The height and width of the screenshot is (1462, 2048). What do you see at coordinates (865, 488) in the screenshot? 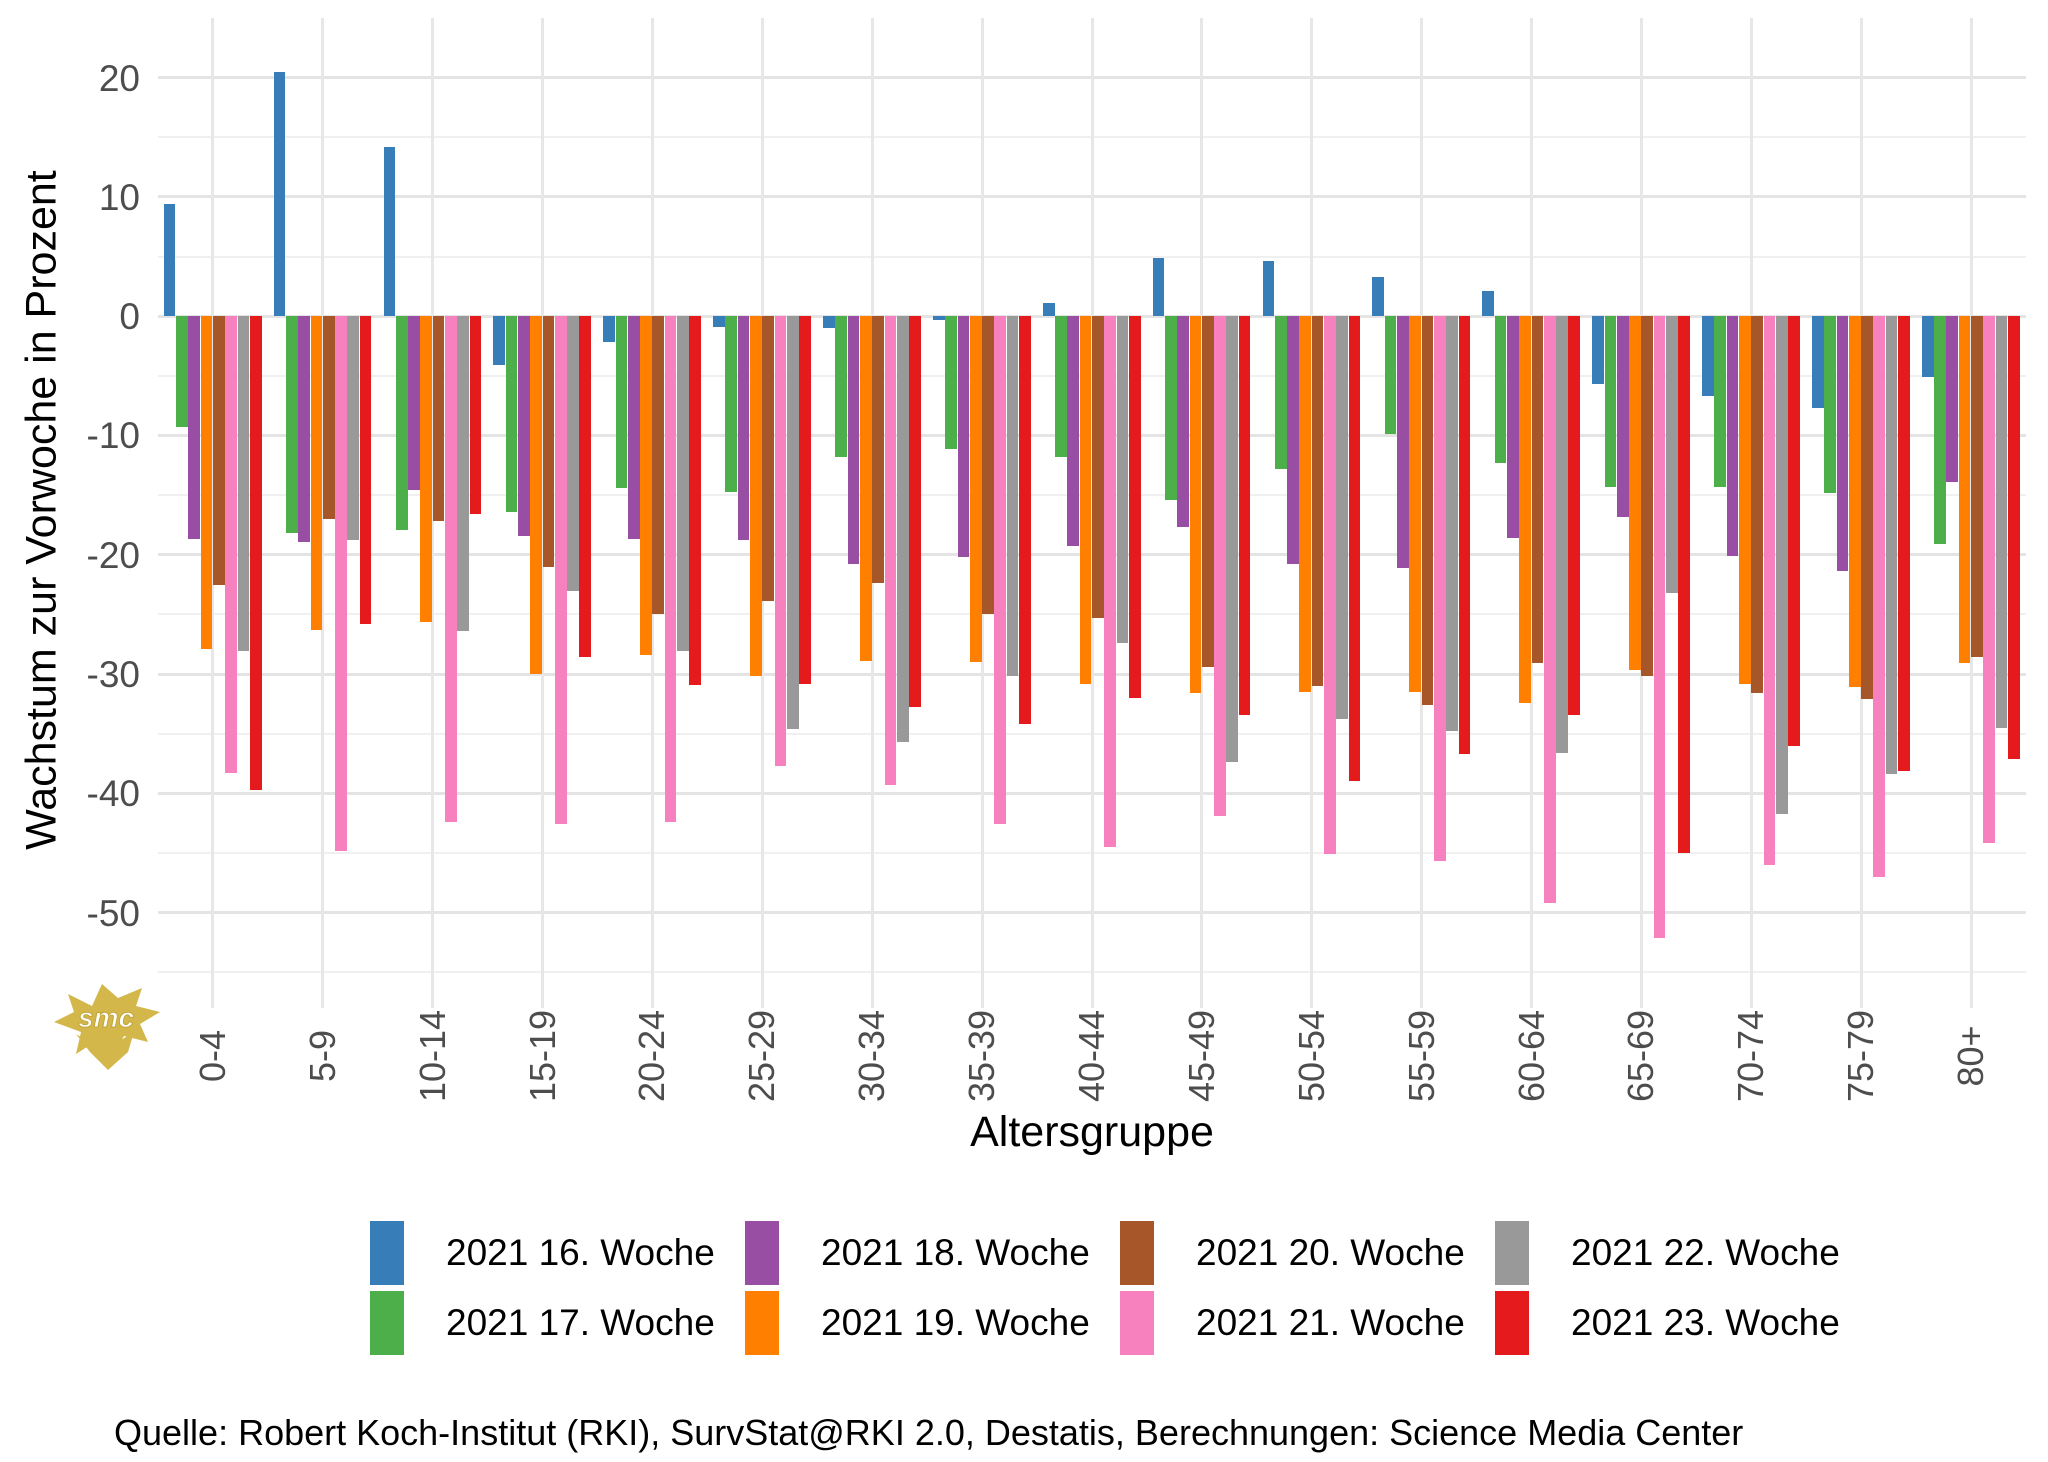
I see `bar-30-34-w19` at bounding box center [865, 488].